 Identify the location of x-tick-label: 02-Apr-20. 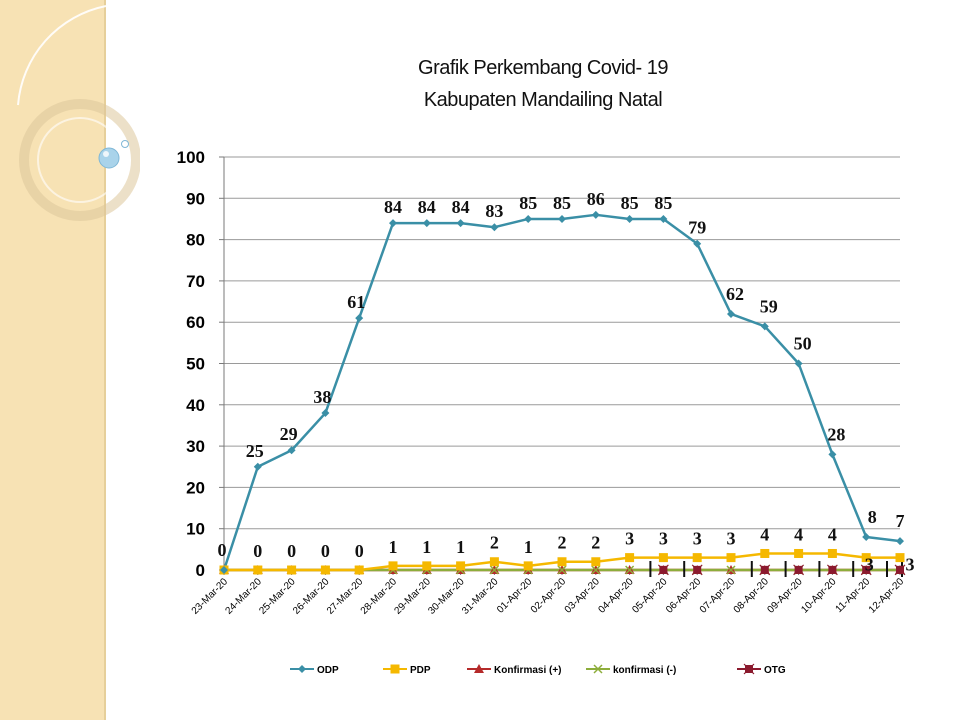
(549, 596).